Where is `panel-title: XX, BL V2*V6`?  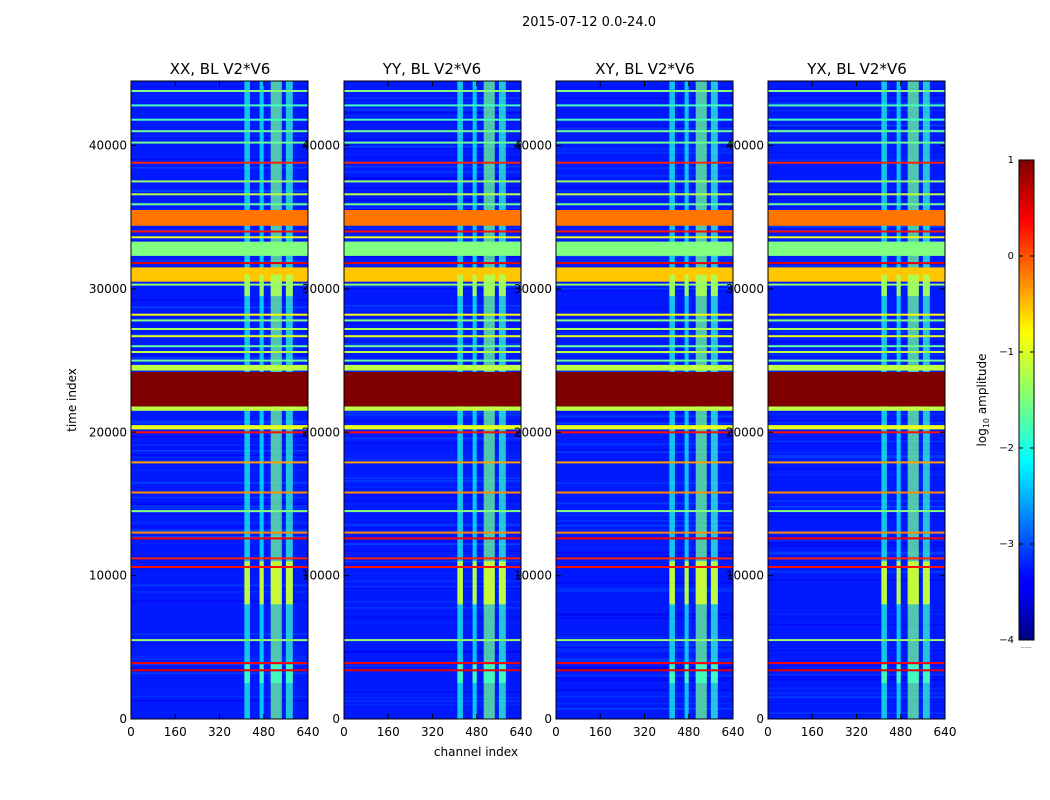
panel-title: XX, BL V2*V6 is located at coordinates (220, 69).